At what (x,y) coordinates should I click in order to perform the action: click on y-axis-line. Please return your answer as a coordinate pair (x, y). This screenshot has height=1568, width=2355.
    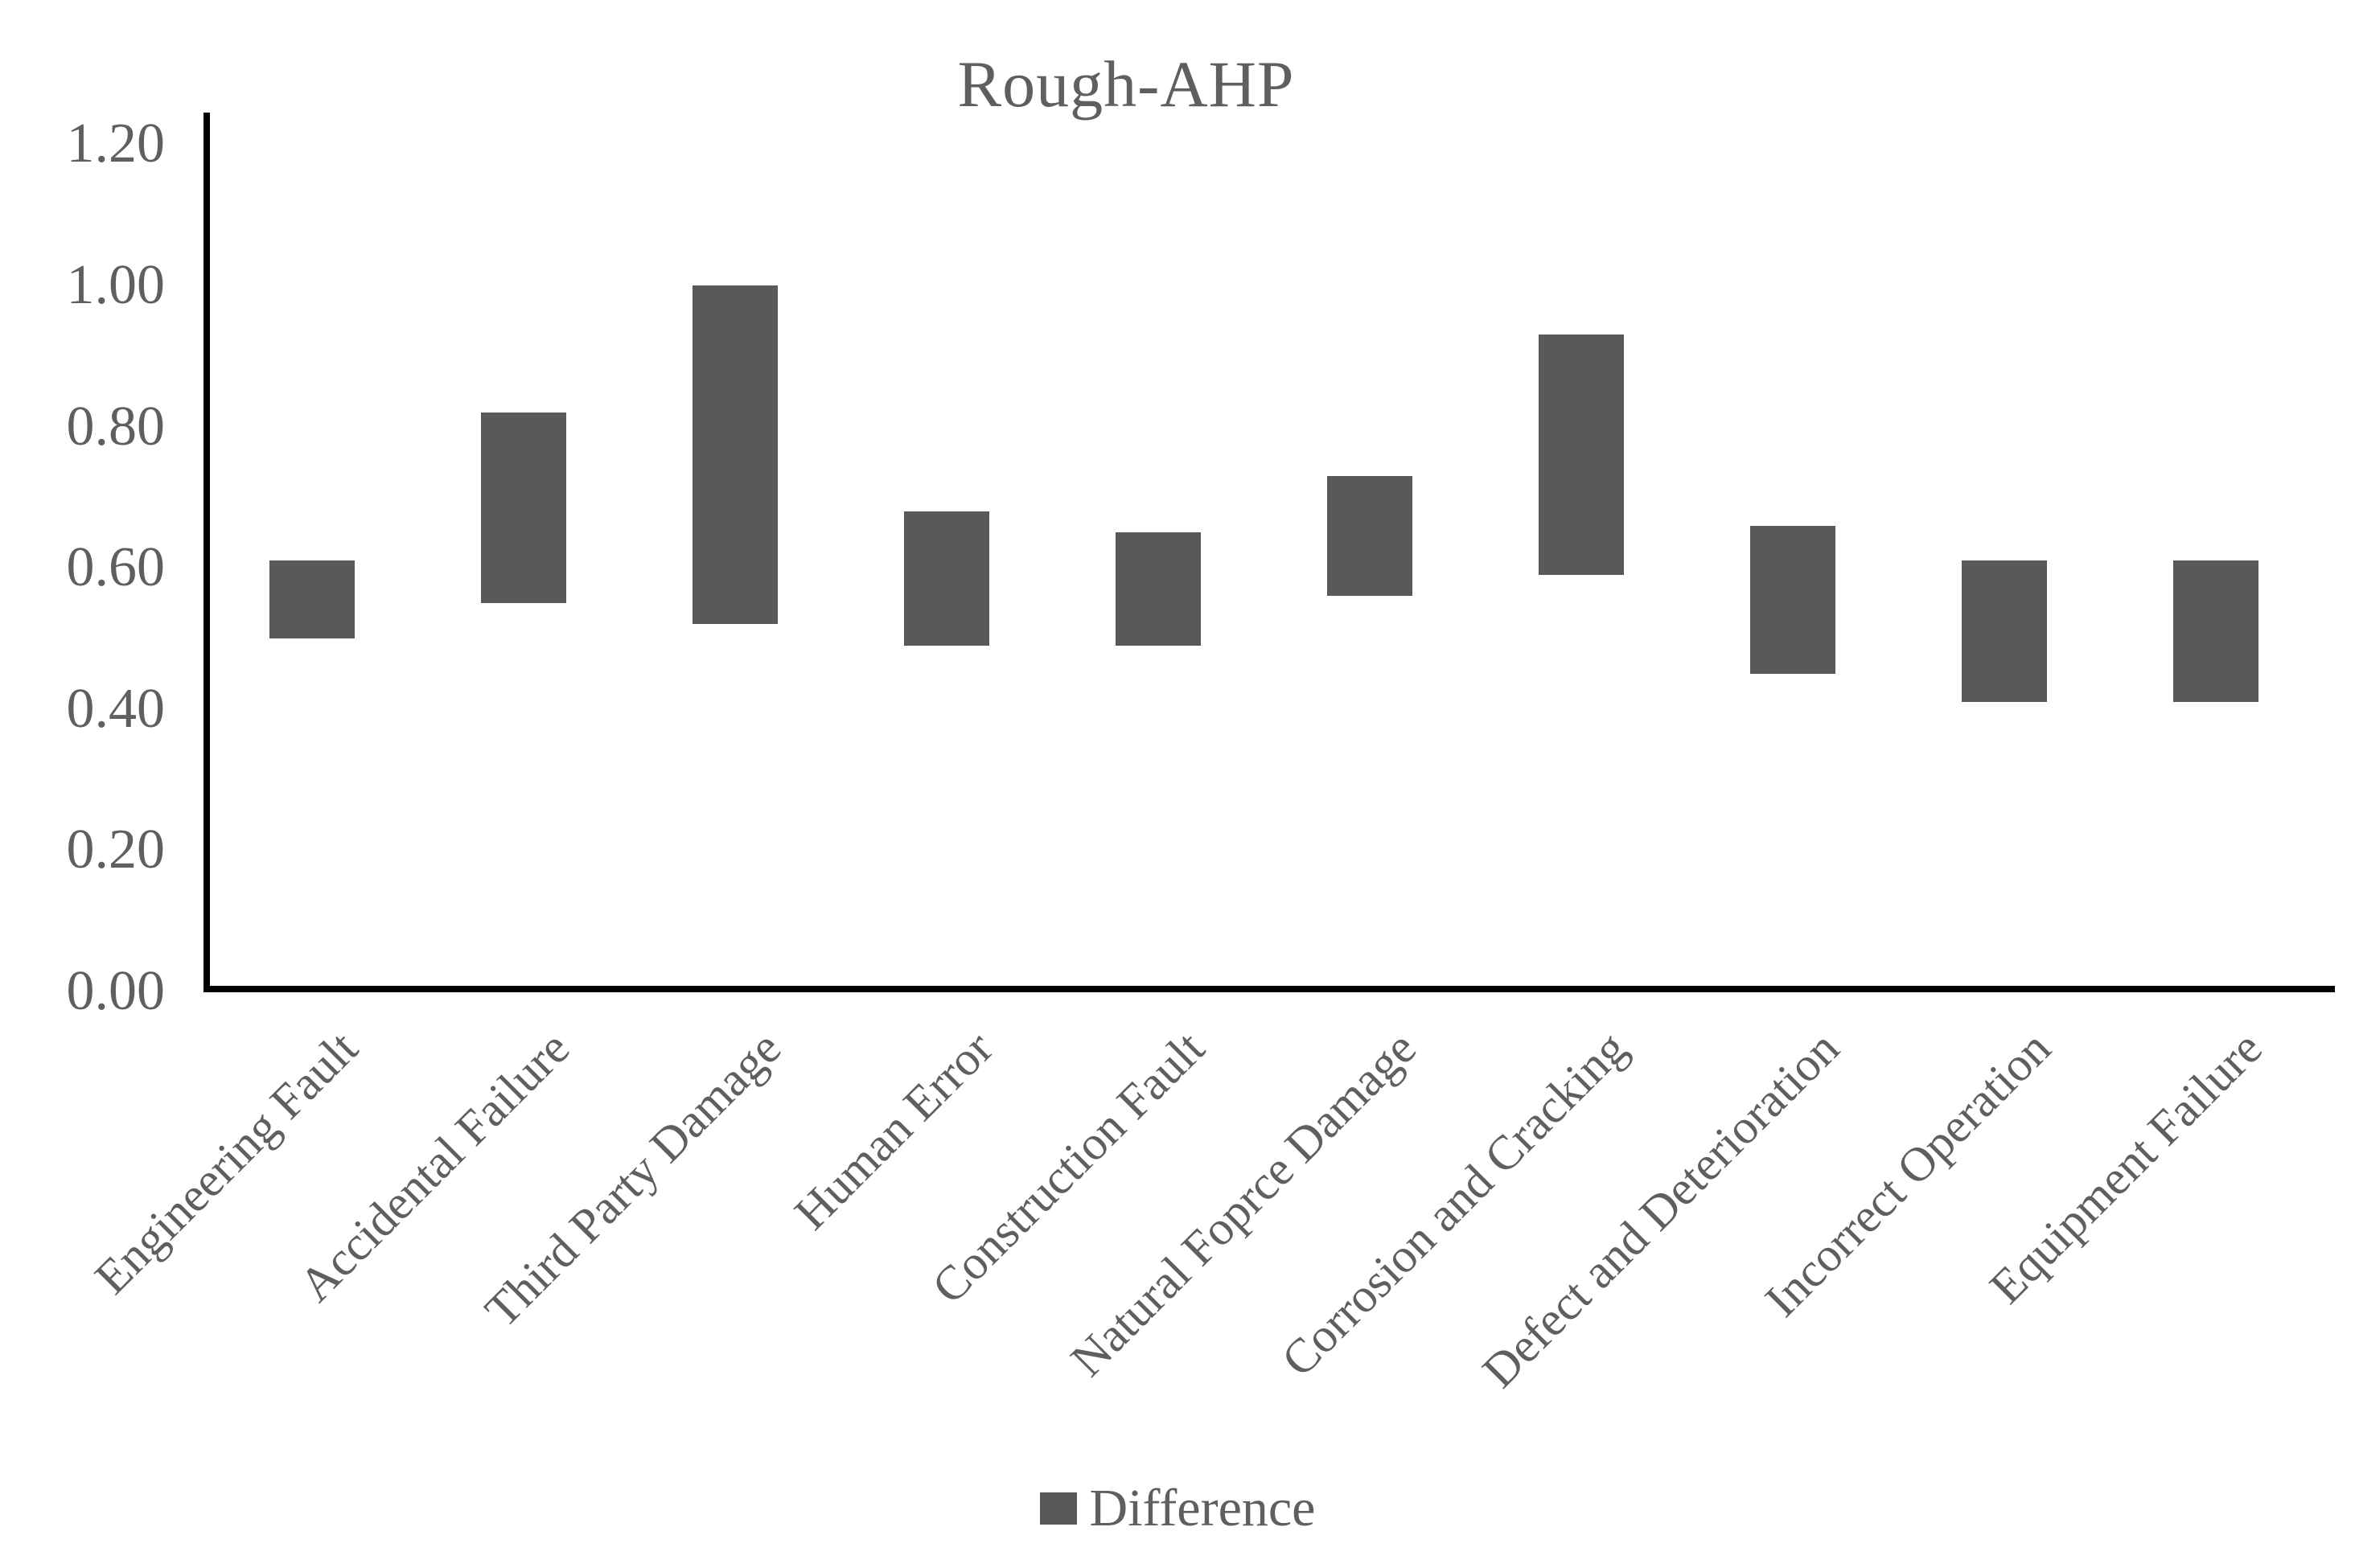
    Looking at the image, I should click on (206, 552).